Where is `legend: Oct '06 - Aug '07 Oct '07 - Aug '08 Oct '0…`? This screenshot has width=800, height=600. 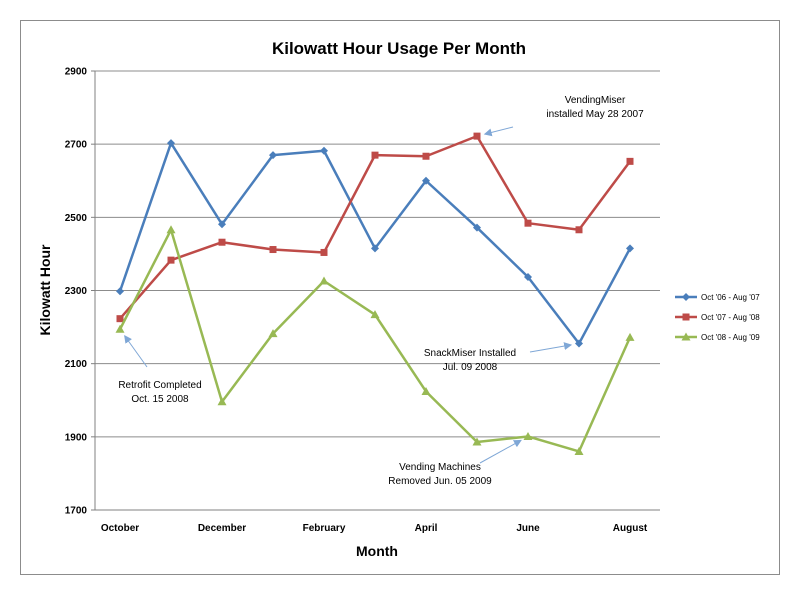 legend: Oct '06 - Aug '07 Oct '07 - Aug '08 Oct '0… is located at coordinates (717, 317).